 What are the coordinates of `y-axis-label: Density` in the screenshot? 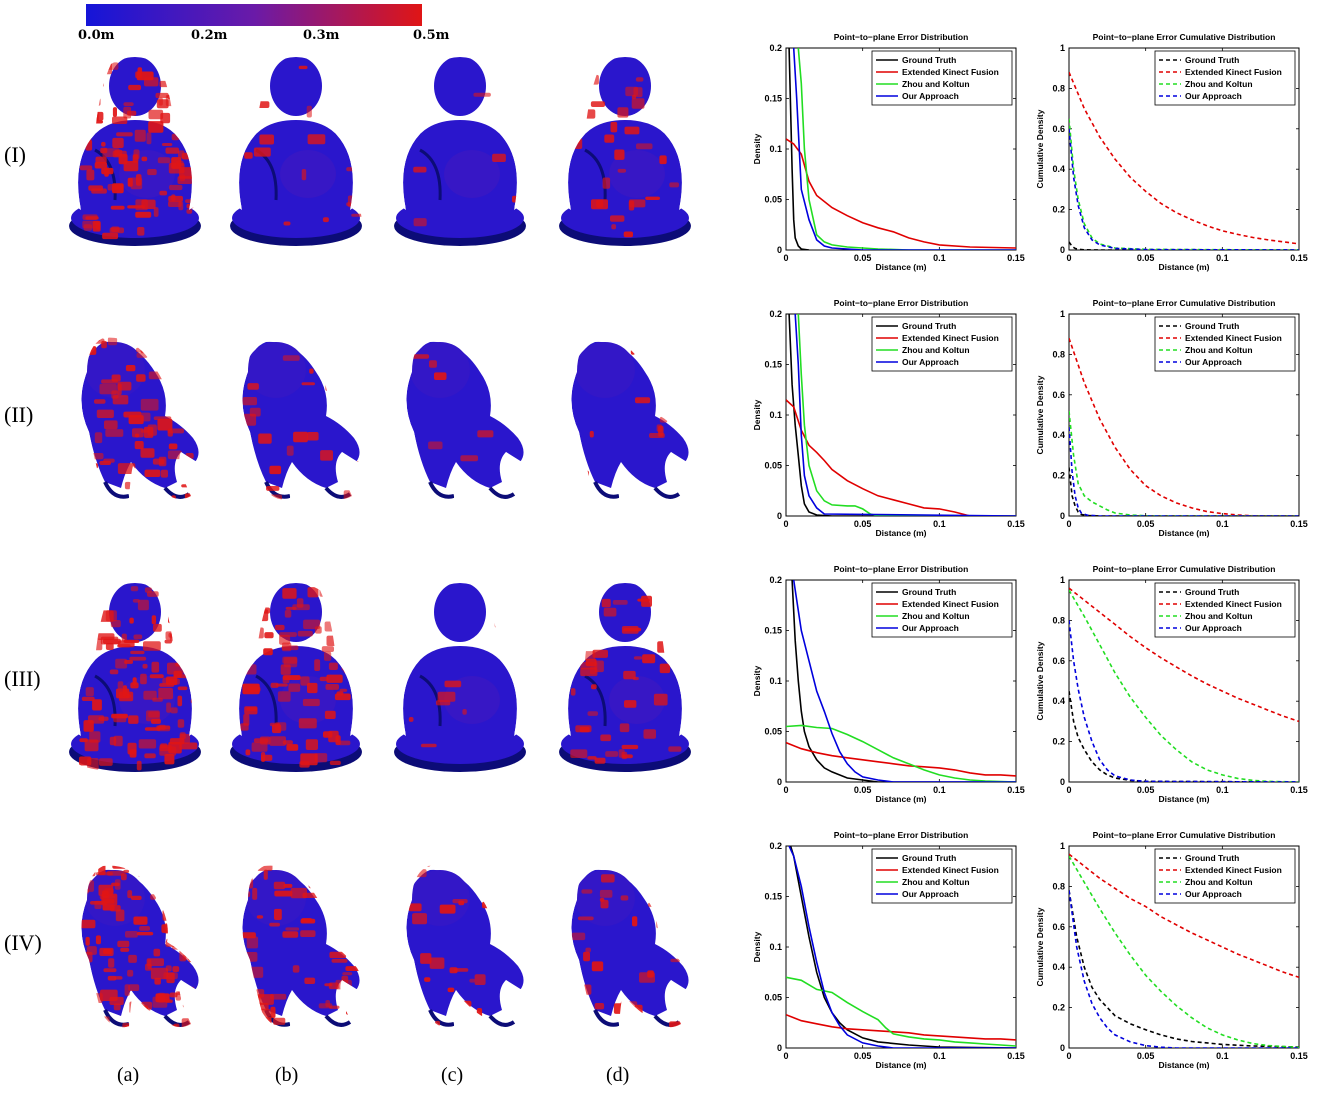 It's located at (757, 414).